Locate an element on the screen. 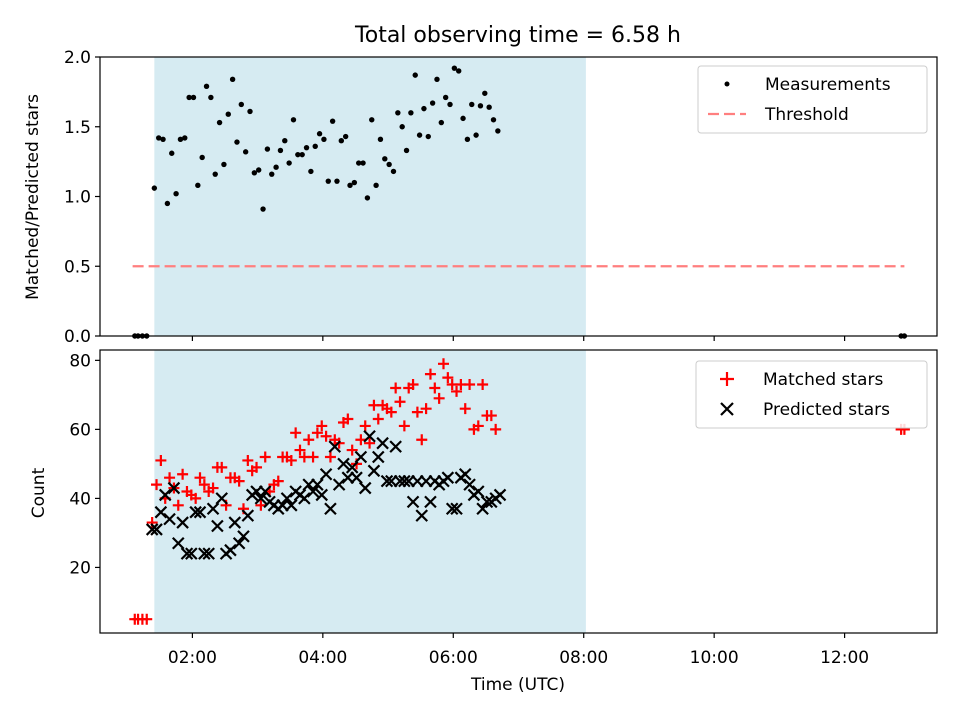  predicted-stars-legend-label: Predicted stars is located at coordinates (826, 410).